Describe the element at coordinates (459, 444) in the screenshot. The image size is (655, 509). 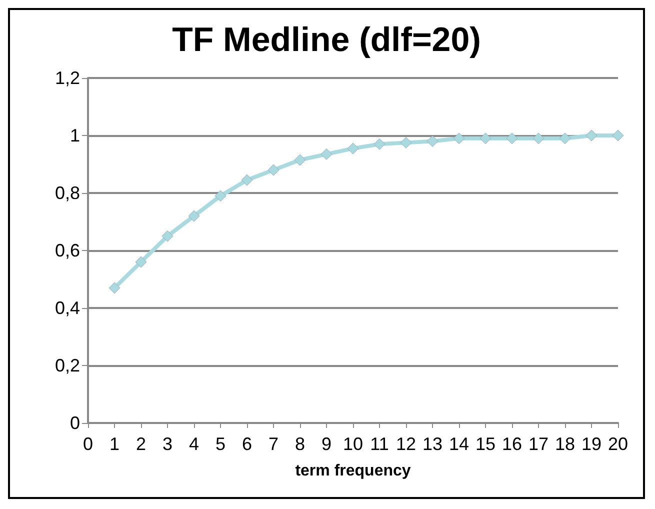
I see `x-tick-label: 14` at that location.